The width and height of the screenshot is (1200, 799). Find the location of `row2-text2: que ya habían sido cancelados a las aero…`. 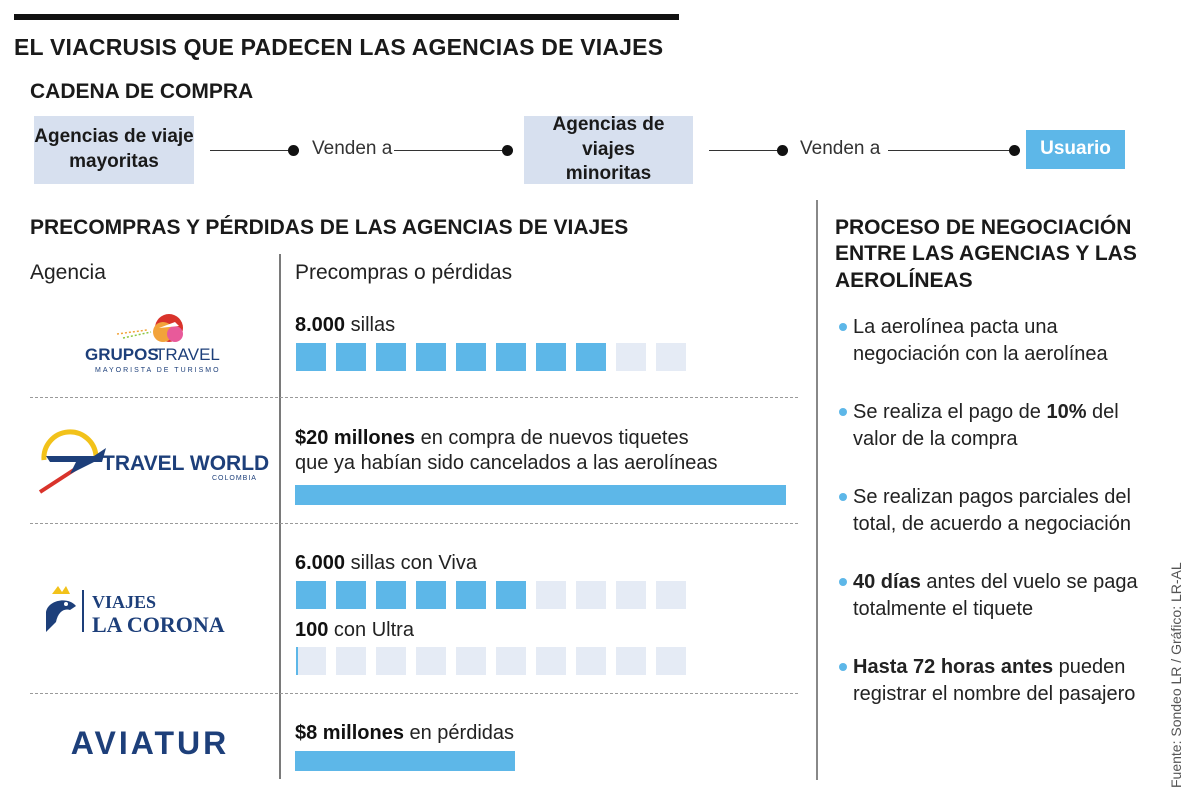

row2-text2: que ya habían sido cancelados a las aero… is located at coordinates (506, 463).